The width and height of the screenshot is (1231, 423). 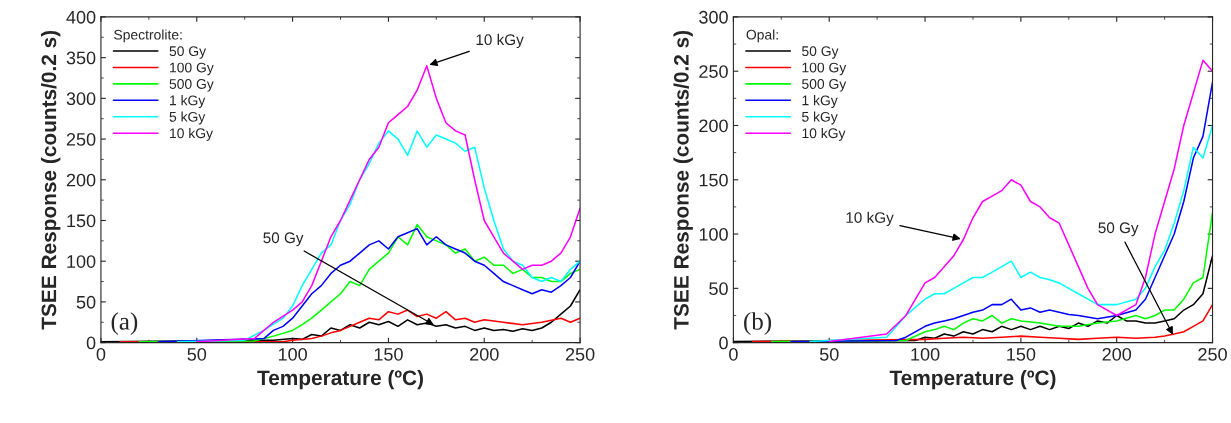 What do you see at coordinates (124, 323) in the screenshot?
I see `annotation: (a)` at bounding box center [124, 323].